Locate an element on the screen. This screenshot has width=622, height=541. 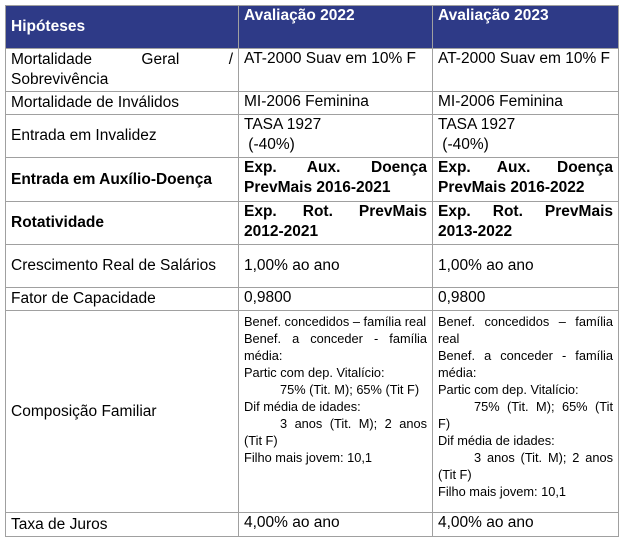
row-label: Composição Familiar is located at coordinates (122, 411).